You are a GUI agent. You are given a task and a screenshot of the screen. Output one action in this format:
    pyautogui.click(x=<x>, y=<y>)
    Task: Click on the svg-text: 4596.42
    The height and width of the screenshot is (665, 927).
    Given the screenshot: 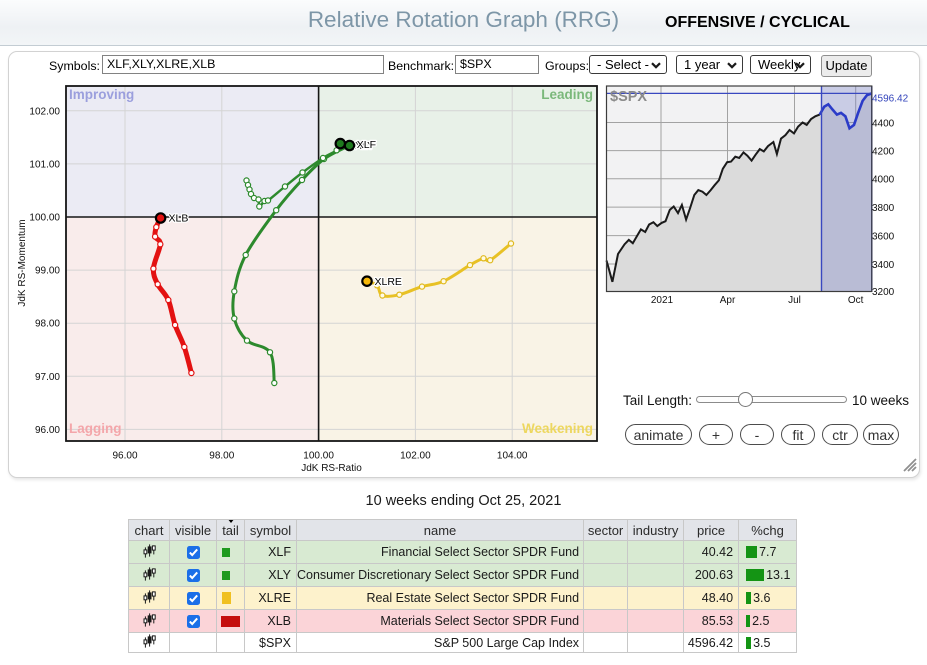 What is the action you would take?
    pyautogui.click(x=890, y=99)
    